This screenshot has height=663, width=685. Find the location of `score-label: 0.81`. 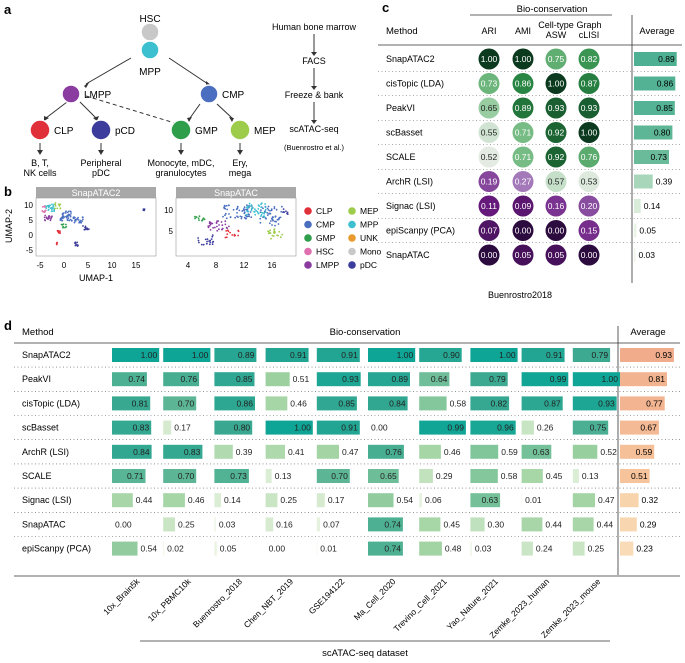

score-label: 0.81 is located at coordinates (140, 403).